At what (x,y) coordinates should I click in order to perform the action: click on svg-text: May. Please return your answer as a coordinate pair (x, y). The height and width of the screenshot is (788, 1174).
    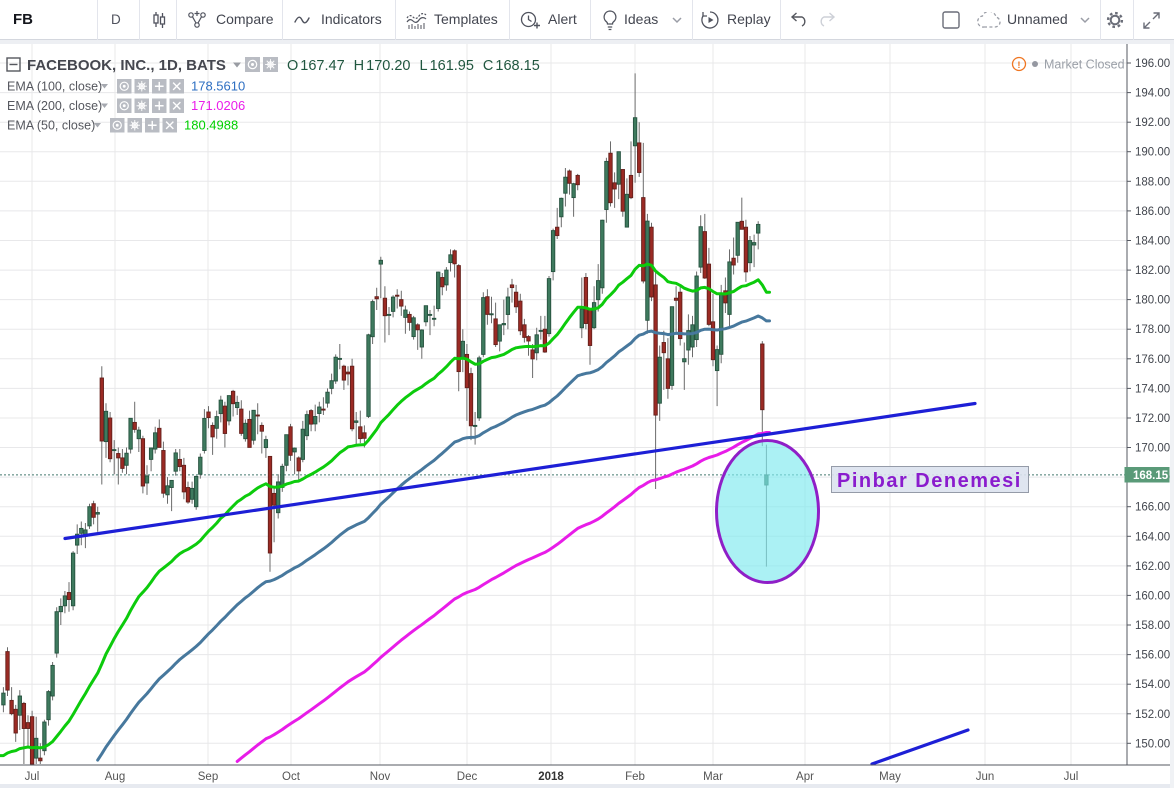
    Looking at the image, I should click on (890, 777).